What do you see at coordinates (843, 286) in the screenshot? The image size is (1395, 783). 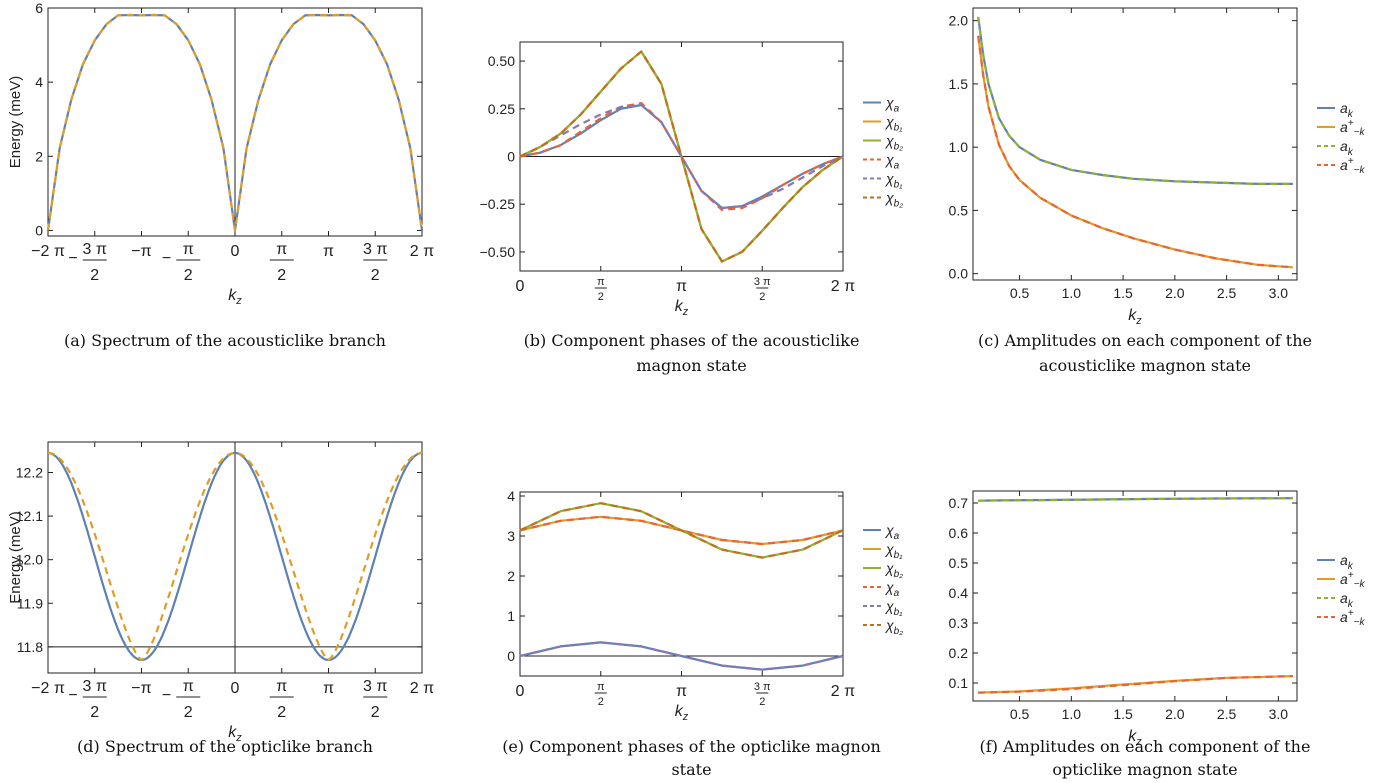 I see `x-tick-label: 2 π` at bounding box center [843, 286].